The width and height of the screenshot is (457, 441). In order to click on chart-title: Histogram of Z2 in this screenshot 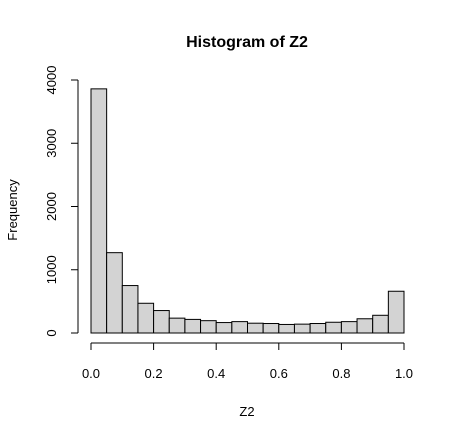, I will do `click(247, 42)`.